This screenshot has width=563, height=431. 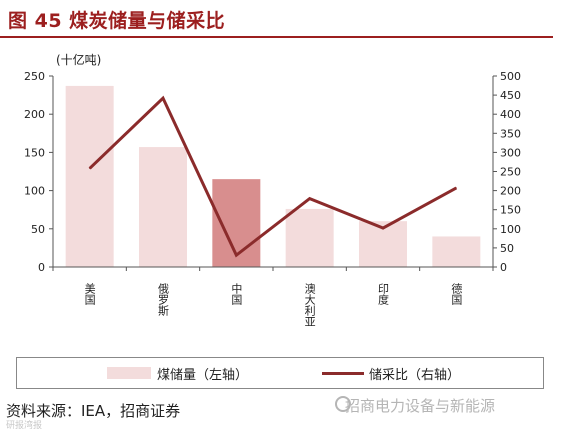 I want to click on watermark-bottom: 研报湾报, so click(x=24, y=426).